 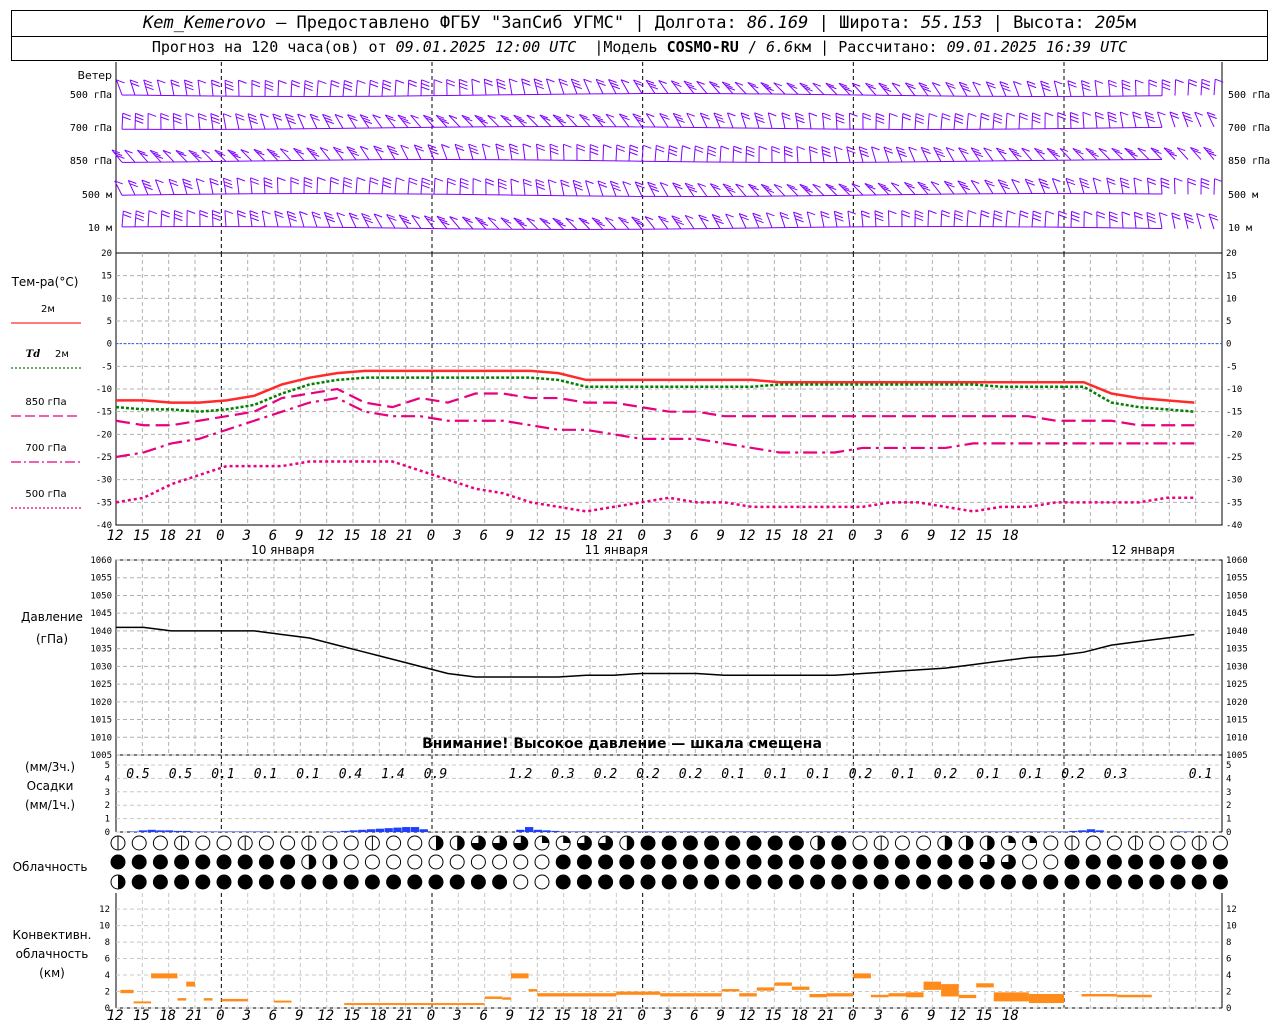 What do you see at coordinates (875, 23) in the screenshot?
I see `lat-label: Широта:` at bounding box center [875, 23].